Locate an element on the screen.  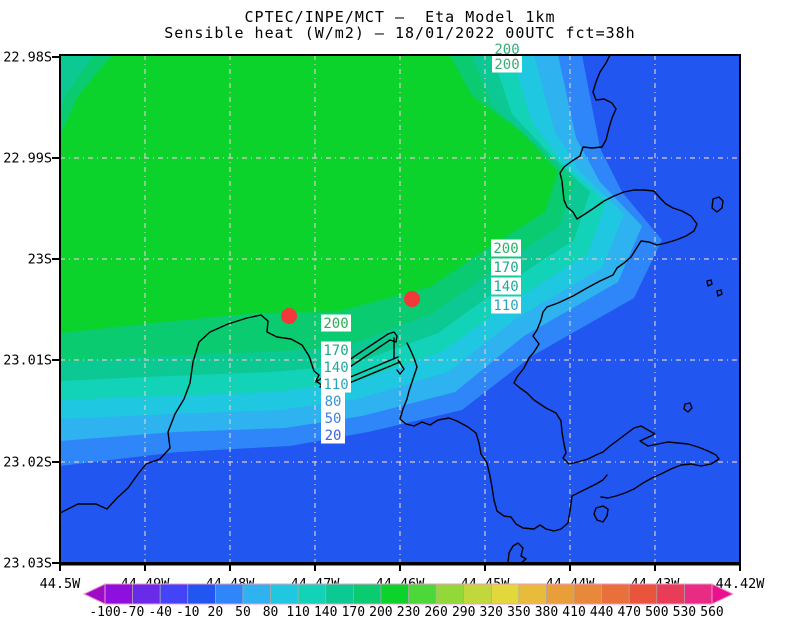
colorbar-tick-label: -100 is located at coordinates (104, 611).